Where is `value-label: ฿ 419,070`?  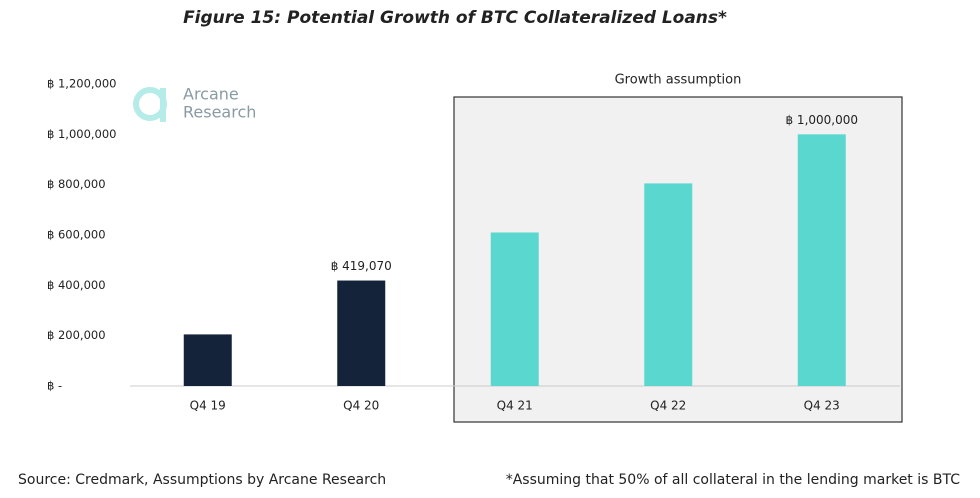
value-label: ฿ 419,070 is located at coordinates (361, 266).